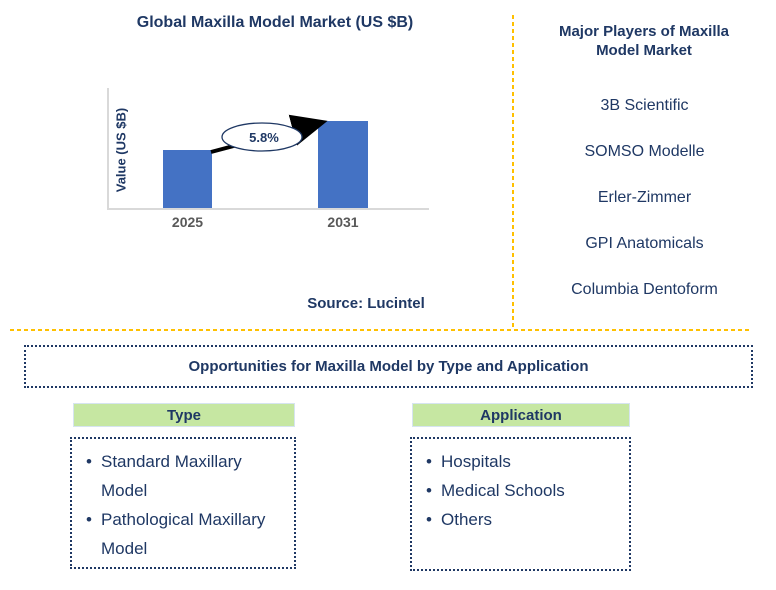 The image size is (776, 590). I want to click on application-list-box: • Hospitals • Medical Schools • Others, so click(520, 504).